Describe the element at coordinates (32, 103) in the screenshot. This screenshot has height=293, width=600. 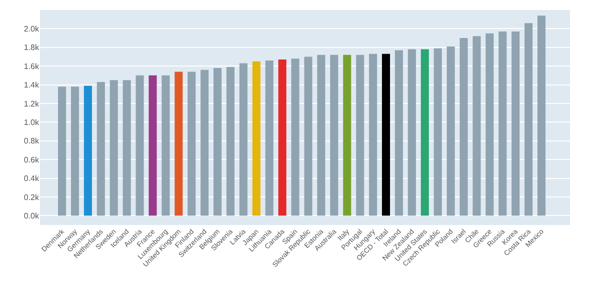
I see `y-tick-label: 1.2k` at that location.